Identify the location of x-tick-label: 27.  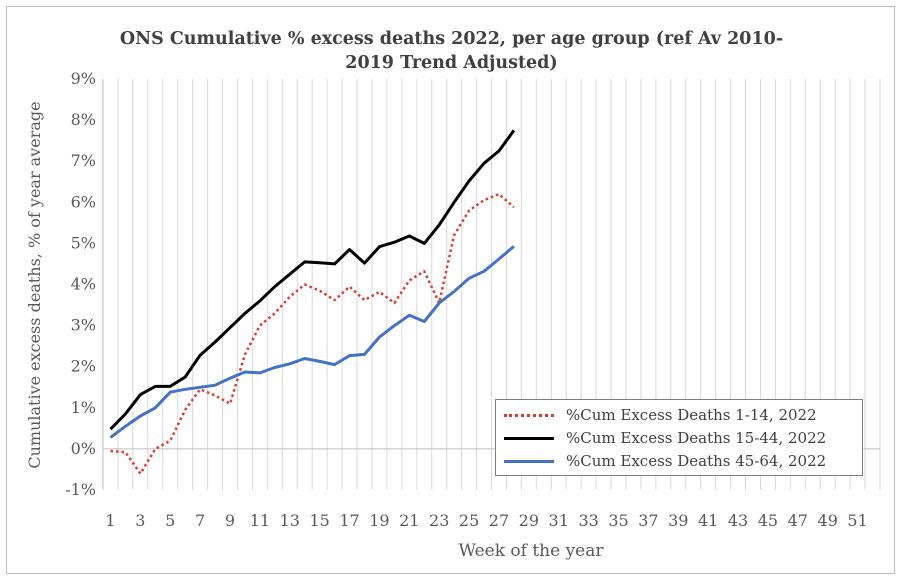
(499, 520).